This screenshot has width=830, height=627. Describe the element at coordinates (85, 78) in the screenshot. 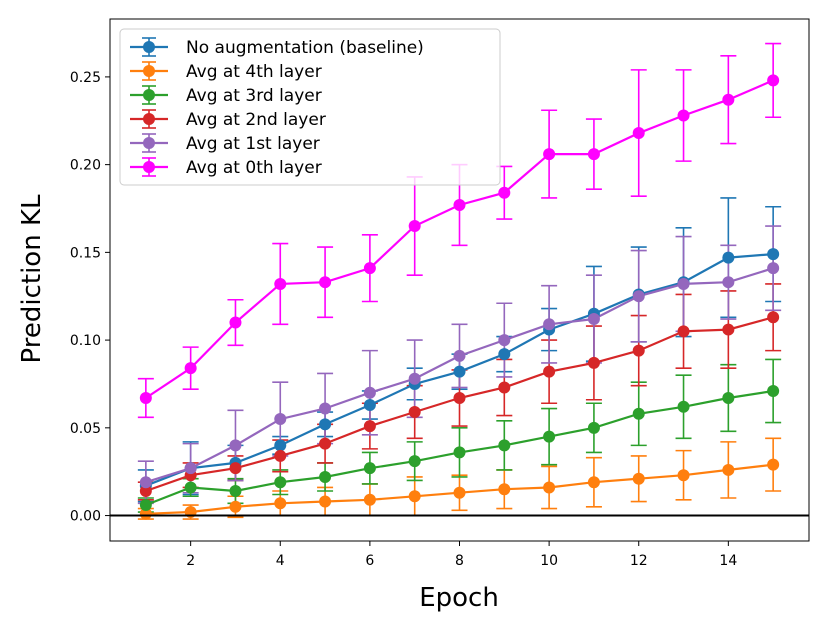

I see `y-tick-label: 0.25` at that location.